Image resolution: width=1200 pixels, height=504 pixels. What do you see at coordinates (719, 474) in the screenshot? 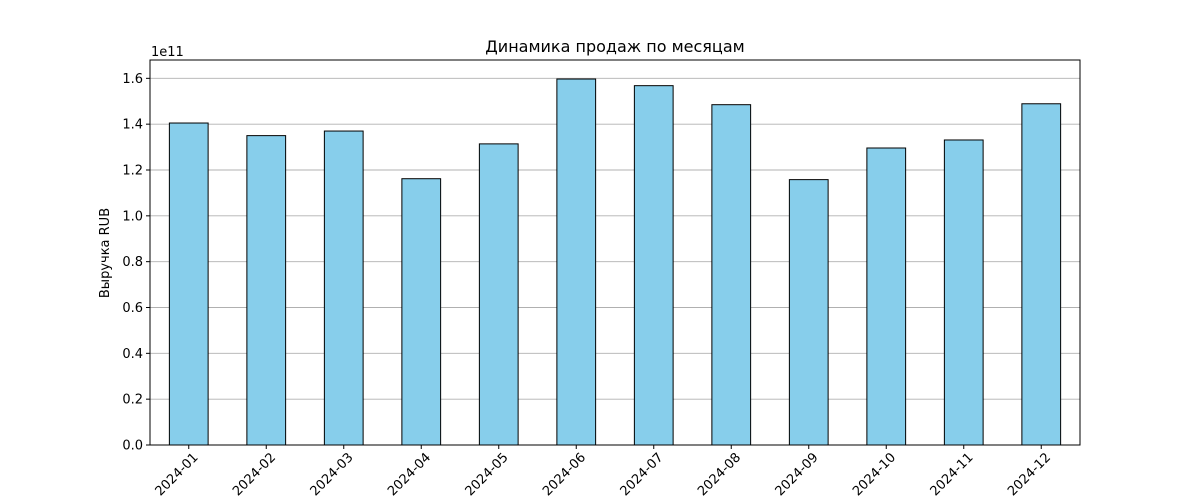
I see `x-tick-label: 2024-08` at bounding box center [719, 474].